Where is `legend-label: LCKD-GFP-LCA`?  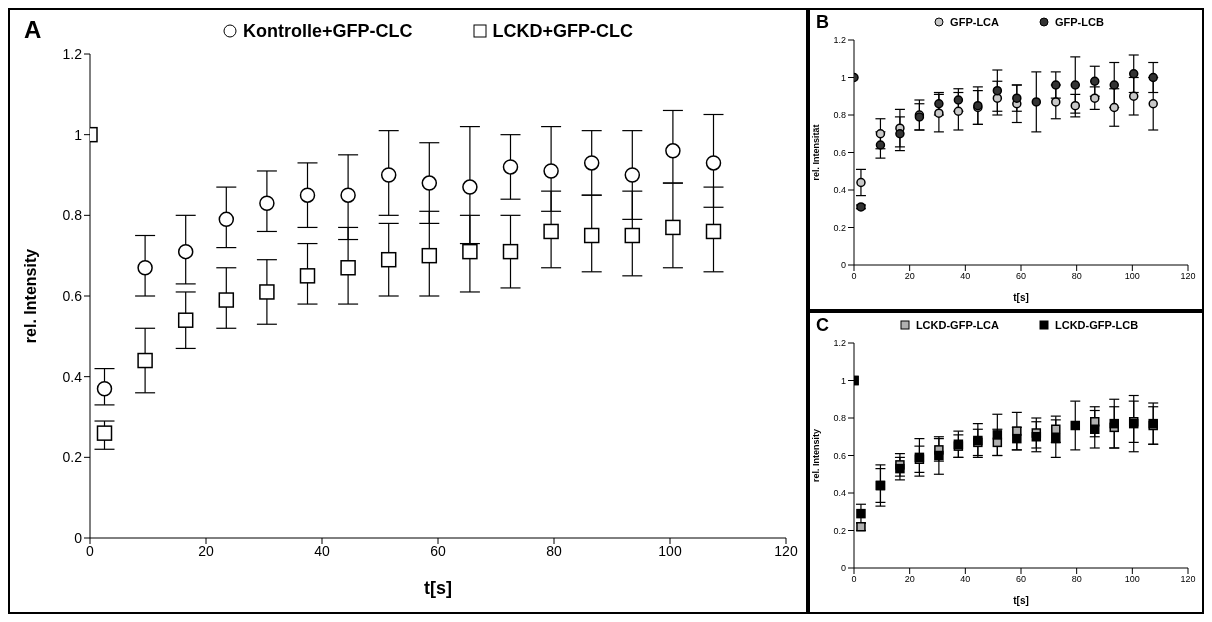 legend-label: LCKD-GFP-LCA is located at coordinates (957, 325).